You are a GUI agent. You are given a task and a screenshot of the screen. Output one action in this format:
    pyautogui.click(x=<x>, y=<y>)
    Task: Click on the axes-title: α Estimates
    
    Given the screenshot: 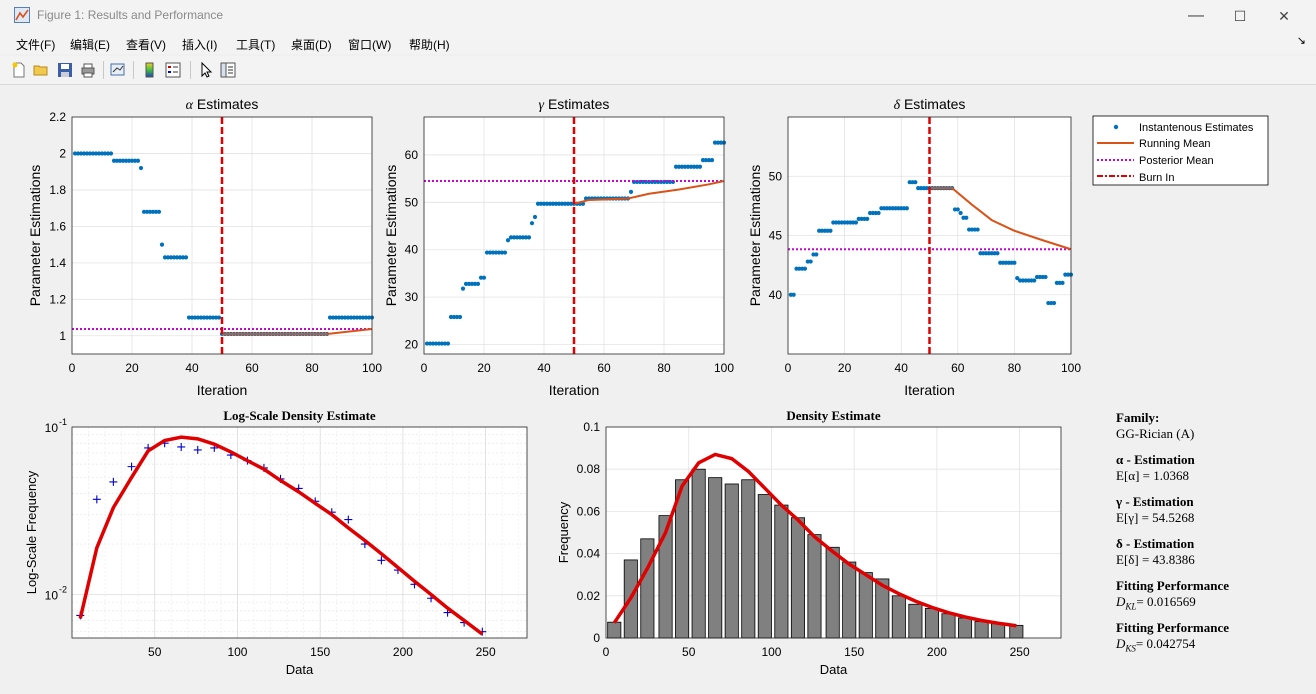 What is the action you would take?
    pyautogui.click(x=222, y=104)
    